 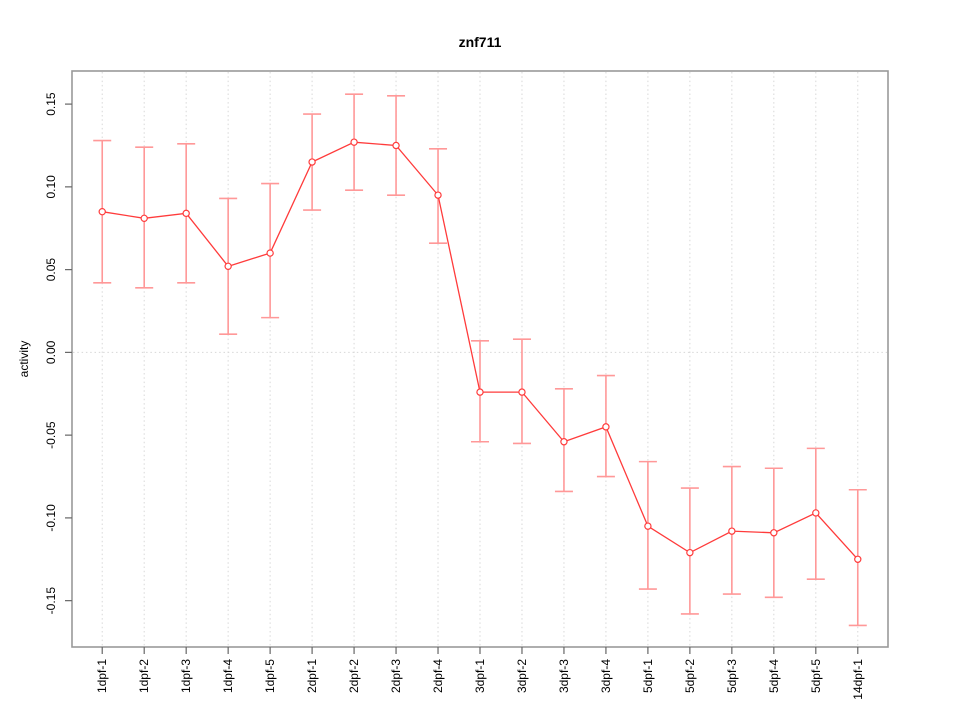 What do you see at coordinates (102, 676) in the screenshot?
I see `x-tick-label: 1dpf-1` at bounding box center [102, 676].